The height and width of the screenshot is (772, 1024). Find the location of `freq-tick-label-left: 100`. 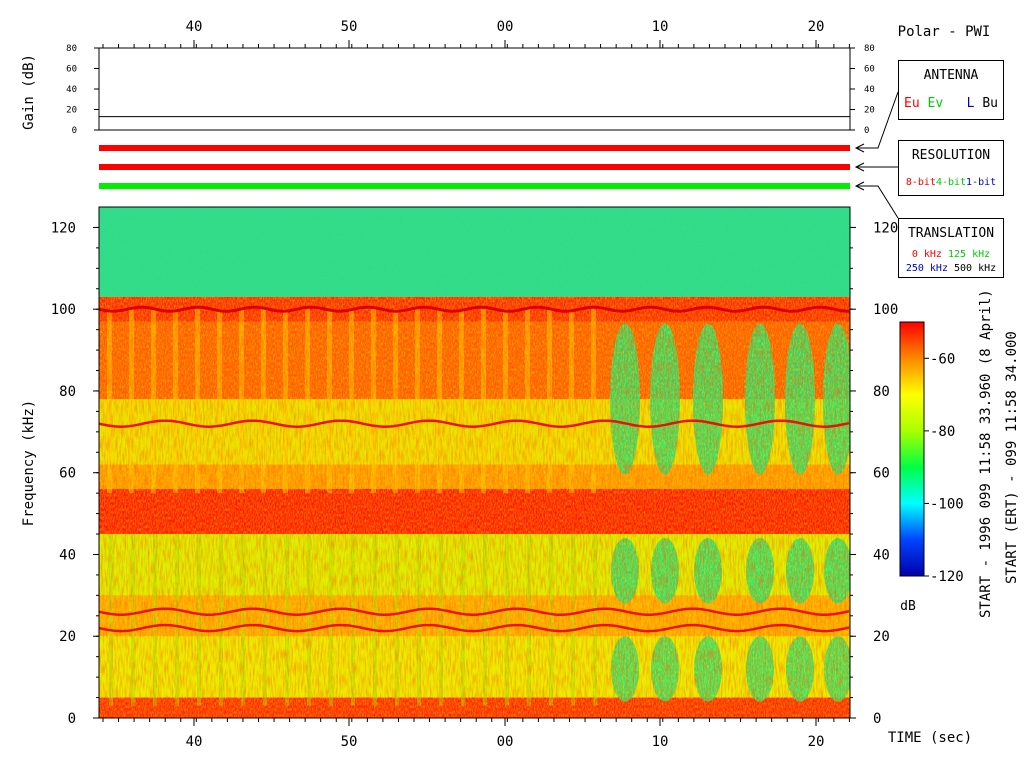

freq-tick-label-left: 100 is located at coordinates (63, 310).